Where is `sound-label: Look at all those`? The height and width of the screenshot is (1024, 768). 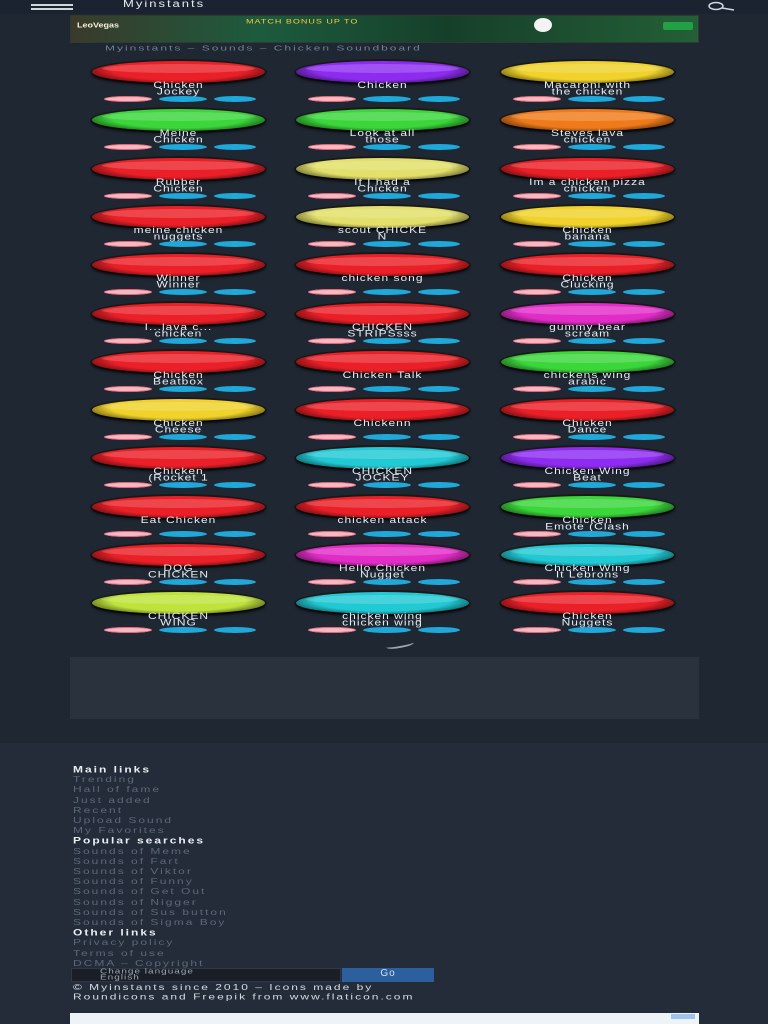 sound-label: Look at all those is located at coordinates (382, 136).